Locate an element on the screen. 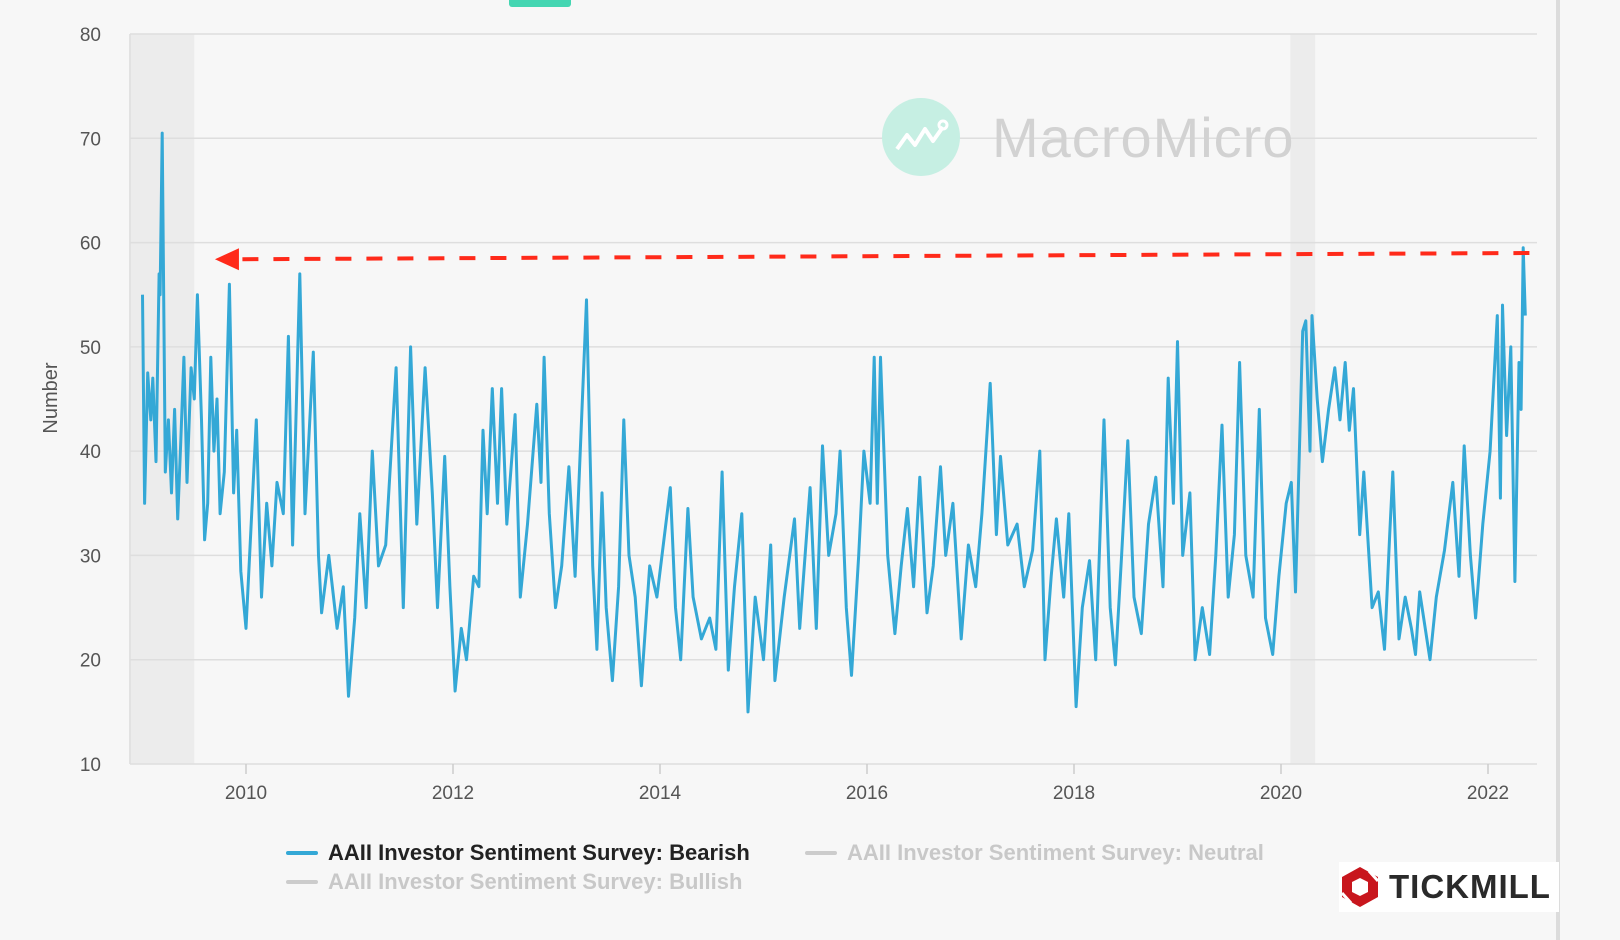 Image resolution: width=1620 pixels, height=940 pixels. y-tick-label: 10 is located at coordinates (90, 765).